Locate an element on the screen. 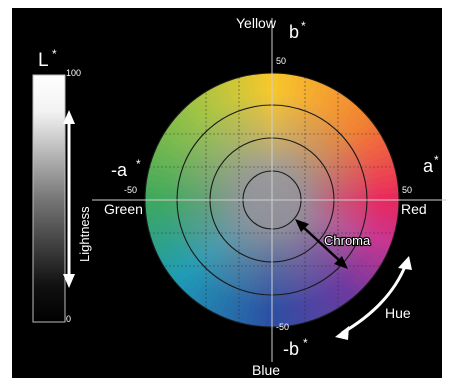  tick-top: 50 is located at coordinates (281, 61).